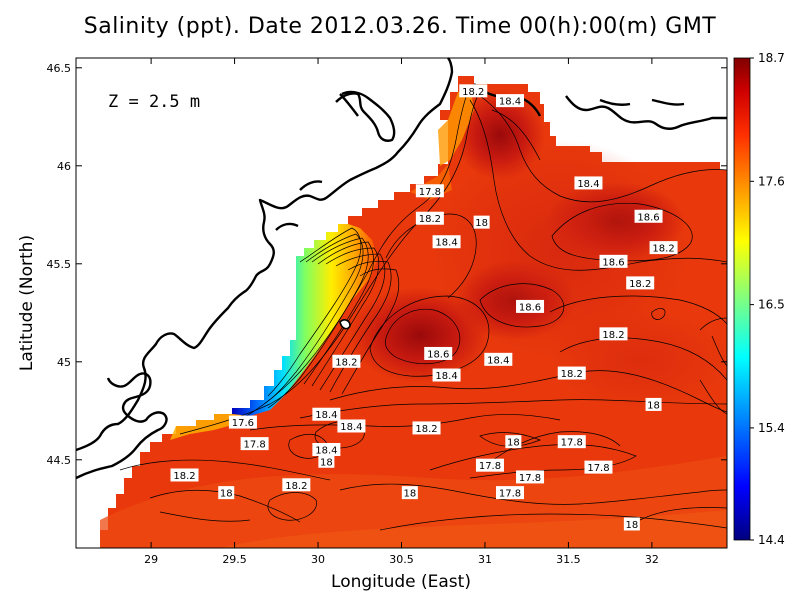  What do you see at coordinates (345, 324) in the screenshot?
I see `island` at bounding box center [345, 324].